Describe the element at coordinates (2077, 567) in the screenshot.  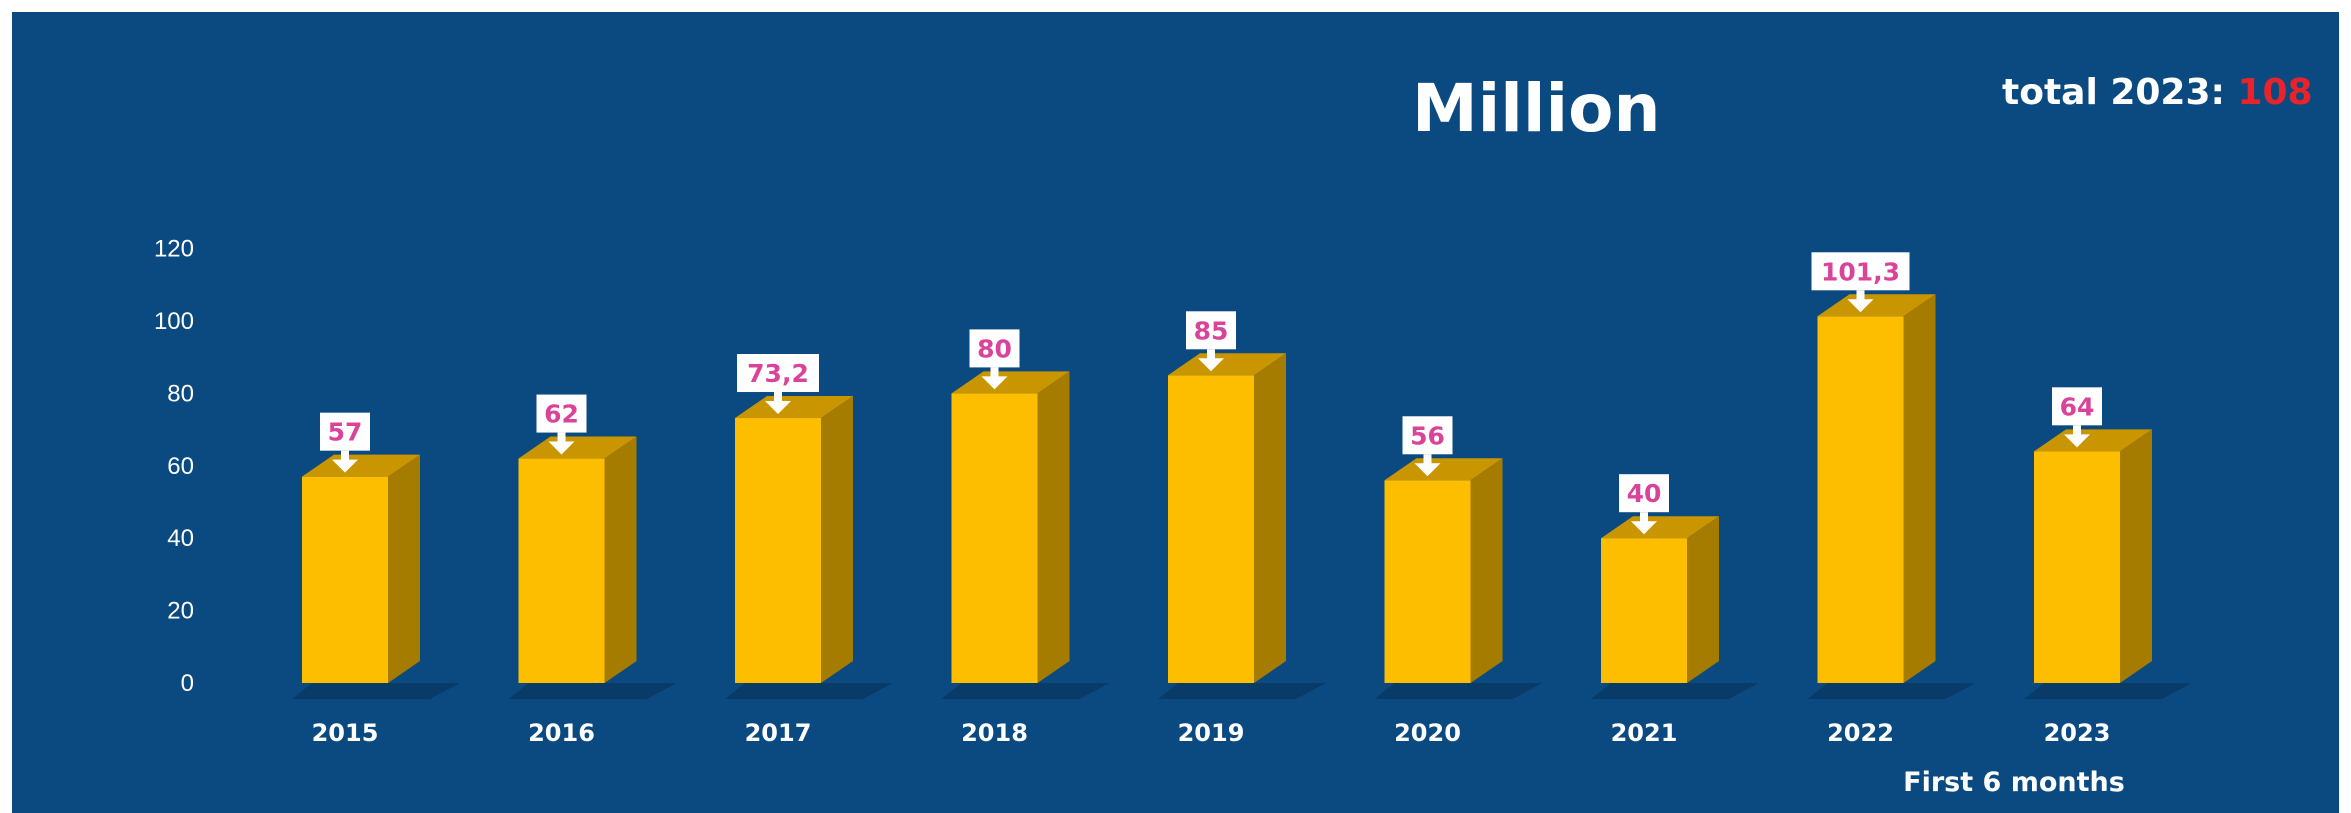
I see `bar-2023` at that location.